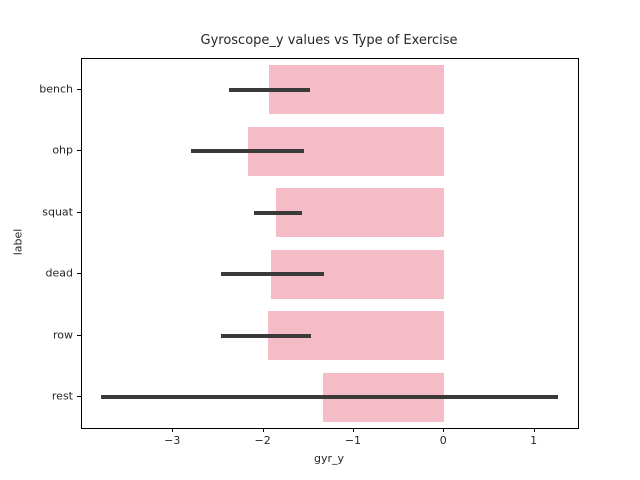 This screenshot has width=640, height=480. What do you see at coordinates (360, 213) in the screenshot?
I see `bar-squat` at bounding box center [360, 213].